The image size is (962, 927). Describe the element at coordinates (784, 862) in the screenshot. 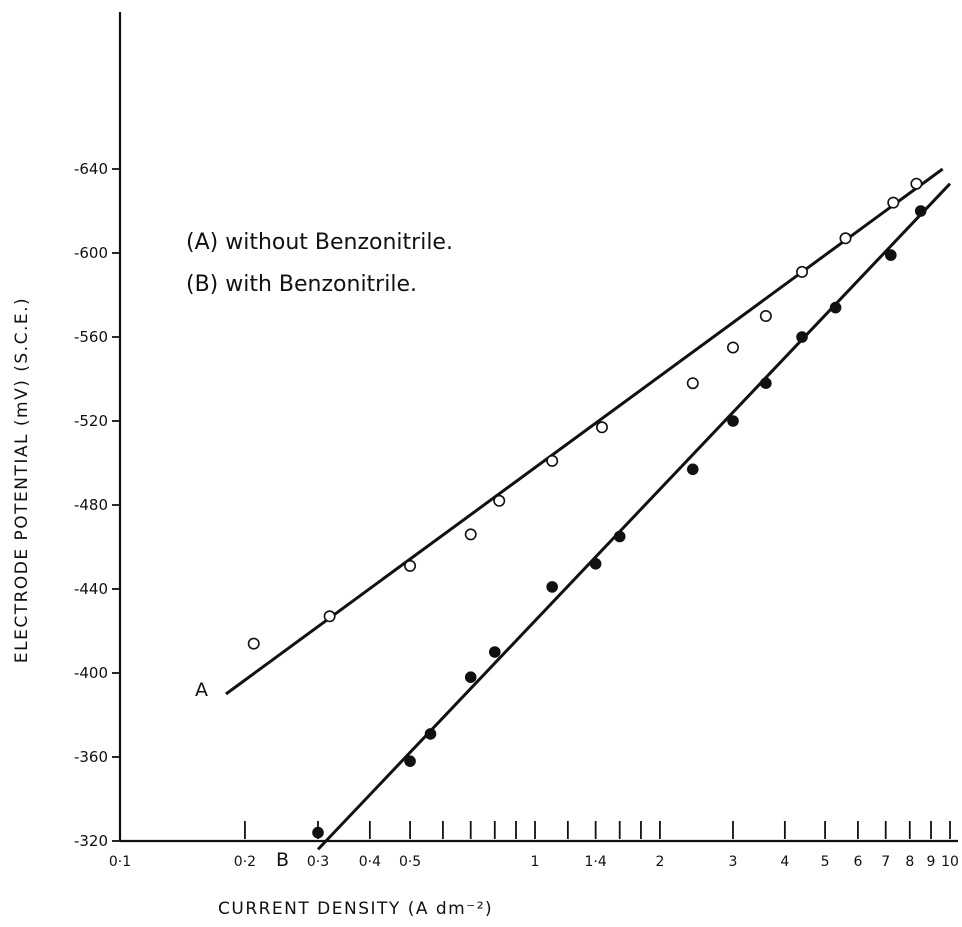

I see `x-tick-label: 4` at that location.